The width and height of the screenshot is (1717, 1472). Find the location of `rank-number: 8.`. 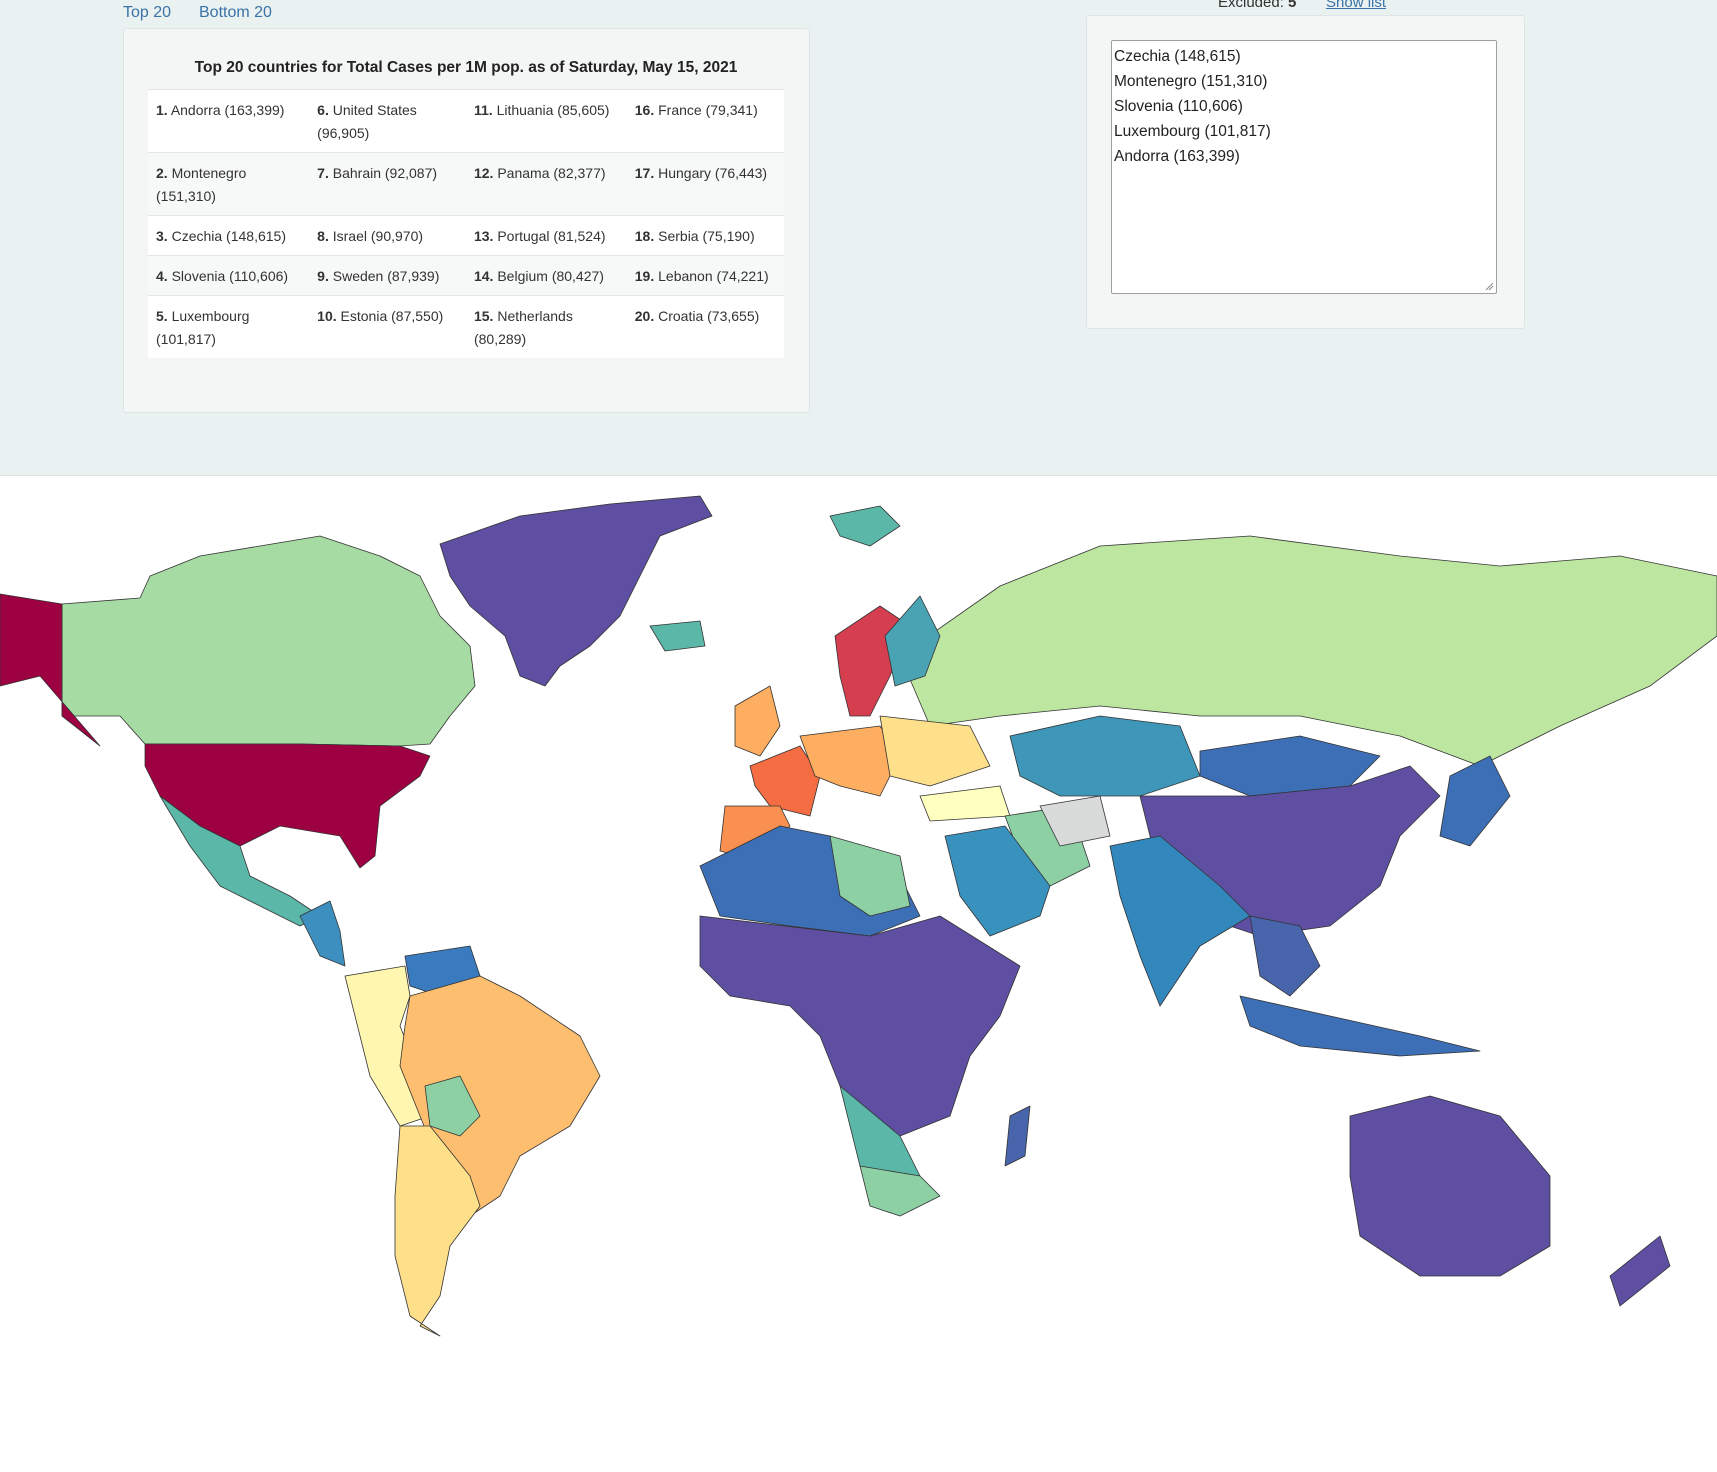

rank-number: 8. is located at coordinates (323, 236).